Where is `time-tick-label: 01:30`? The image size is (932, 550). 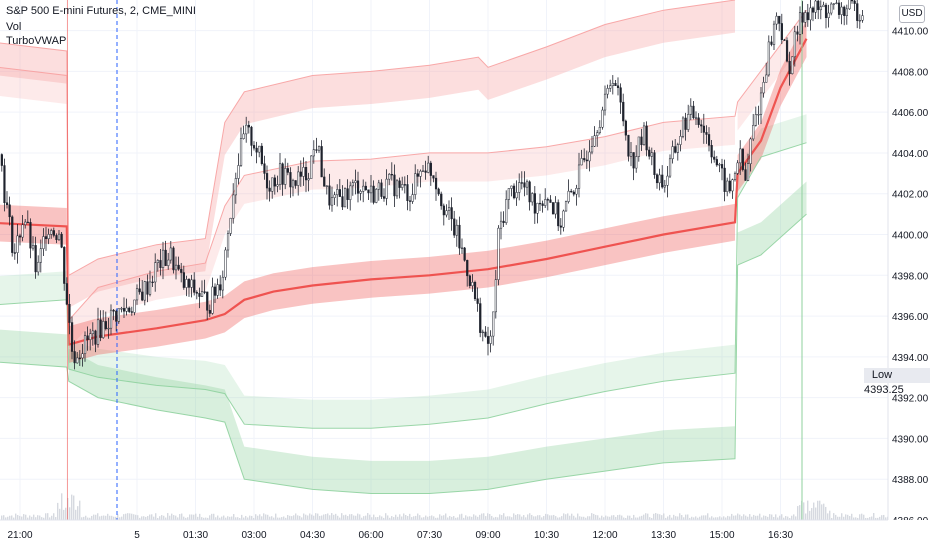 time-tick-label: 01:30 is located at coordinates (195, 535).